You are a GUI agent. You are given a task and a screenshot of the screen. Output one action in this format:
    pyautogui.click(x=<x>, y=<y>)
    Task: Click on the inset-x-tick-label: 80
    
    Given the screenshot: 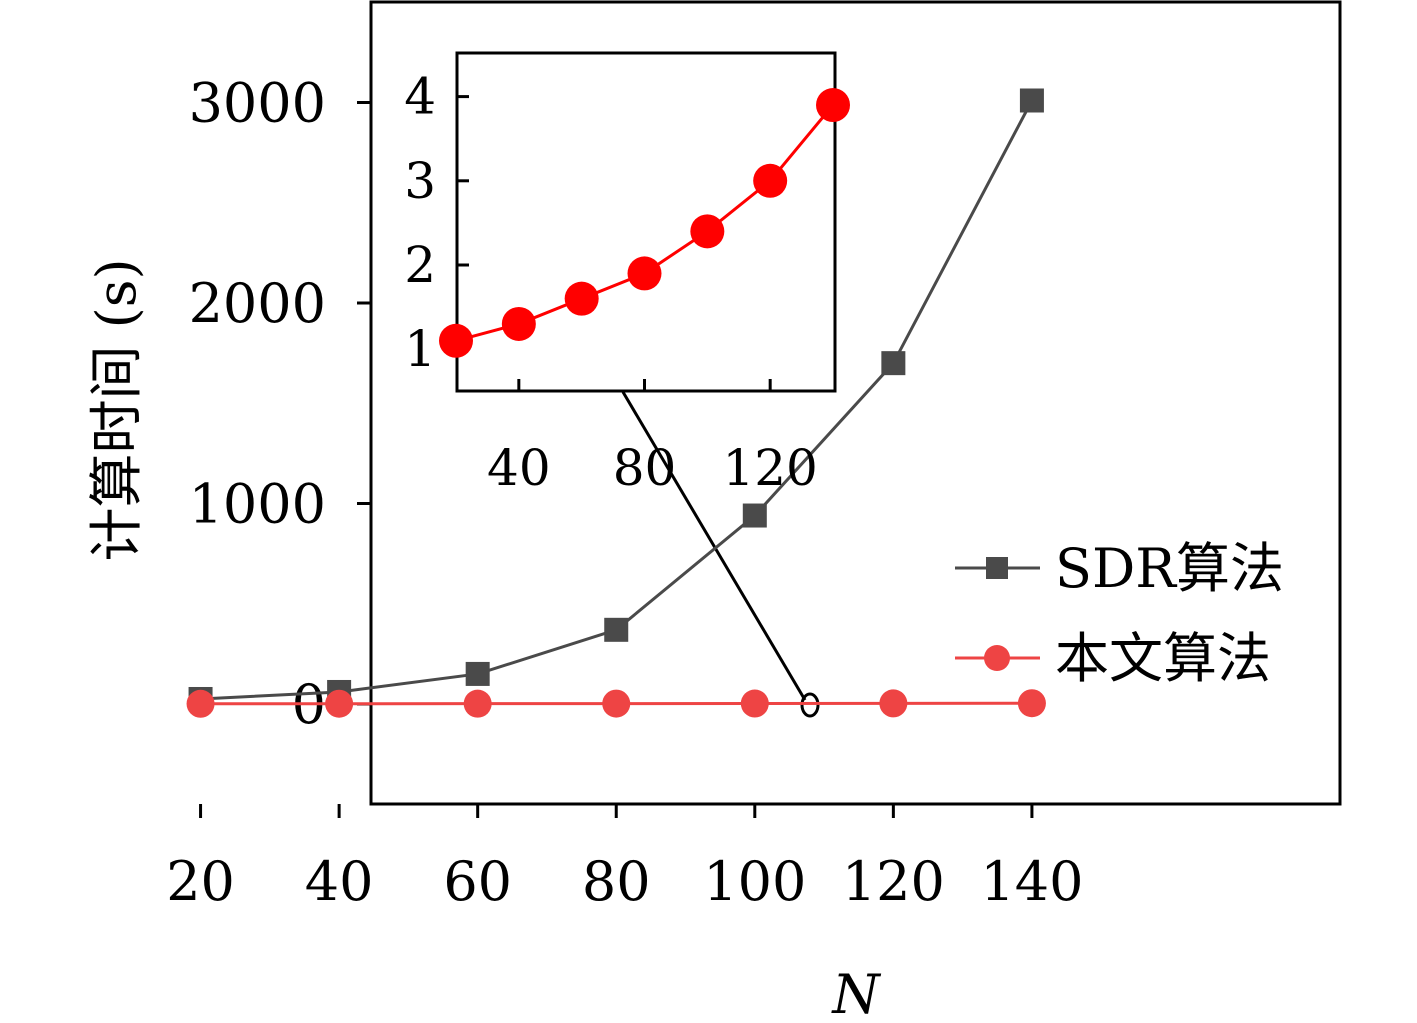 What is the action you would take?
    pyautogui.click(x=645, y=468)
    